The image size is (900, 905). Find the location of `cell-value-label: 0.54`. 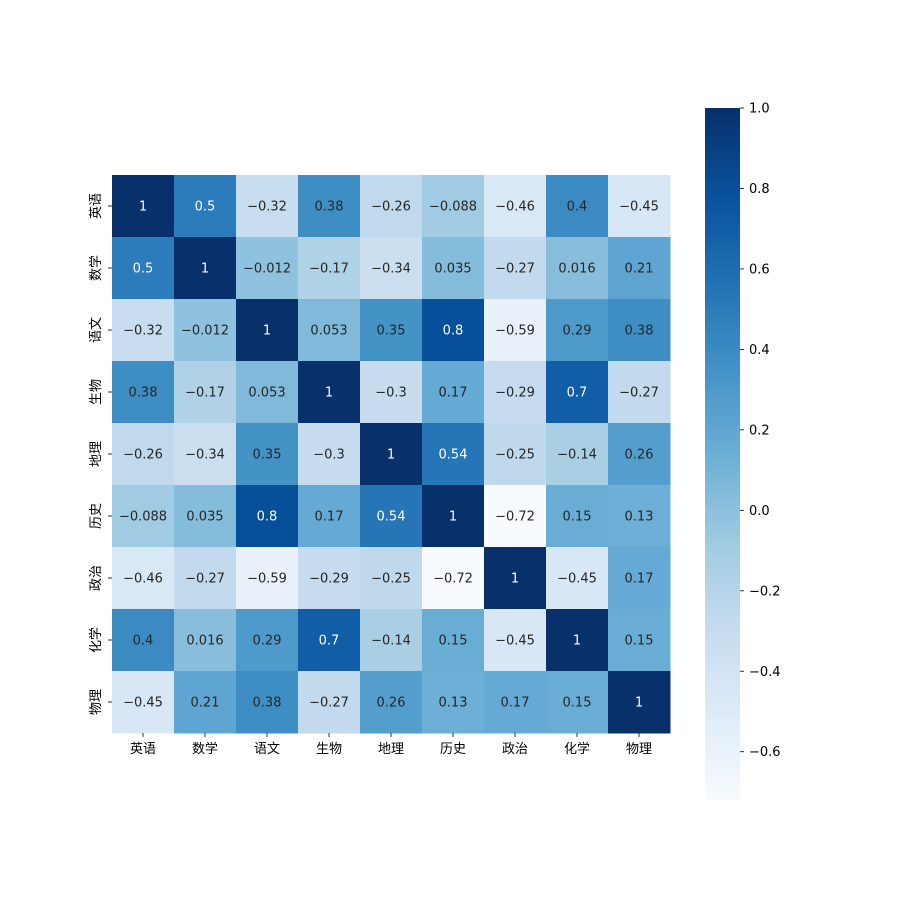

cell-value-label: 0.54 is located at coordinates (453, 455).